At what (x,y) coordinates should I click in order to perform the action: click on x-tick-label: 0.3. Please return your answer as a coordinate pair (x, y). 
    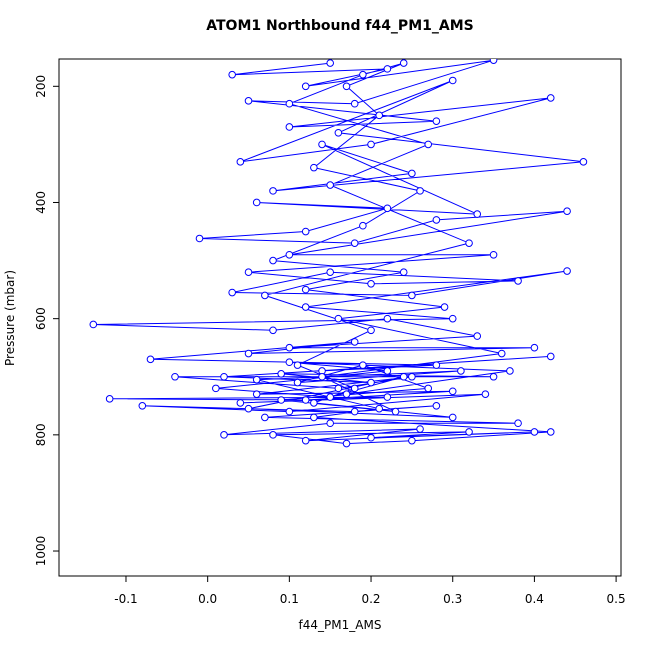
    Looking at the image, I should click on (452, 599).